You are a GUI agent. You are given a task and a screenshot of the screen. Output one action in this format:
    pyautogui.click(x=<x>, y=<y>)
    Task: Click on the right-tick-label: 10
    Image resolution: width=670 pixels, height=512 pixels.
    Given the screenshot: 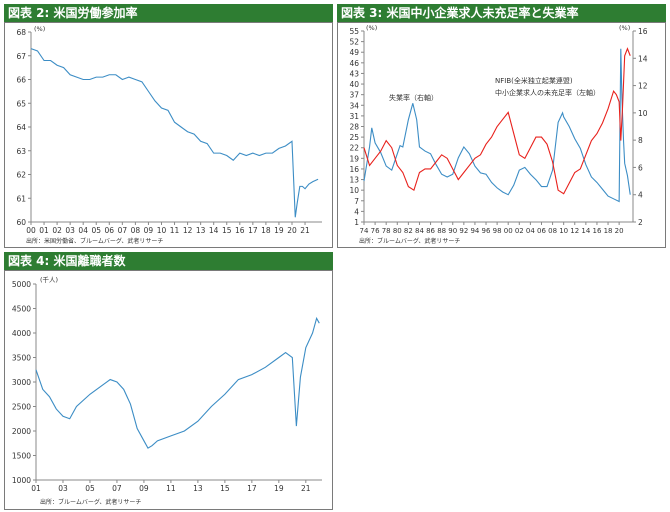 What is the action you would take?
    pyautogui.click(x=643, y=113)
    